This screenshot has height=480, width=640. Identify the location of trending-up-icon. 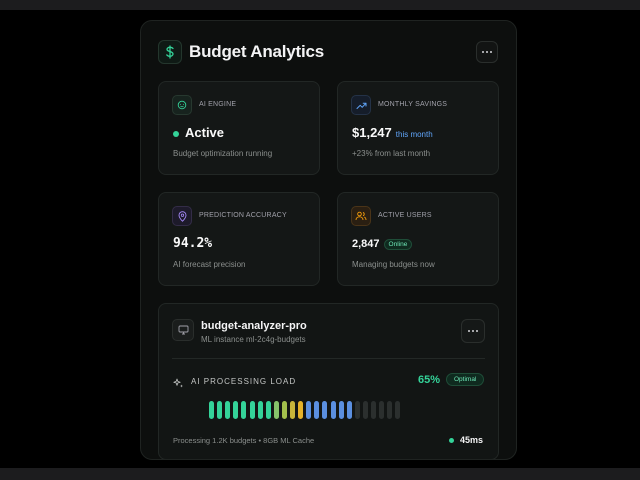
(361, 105).